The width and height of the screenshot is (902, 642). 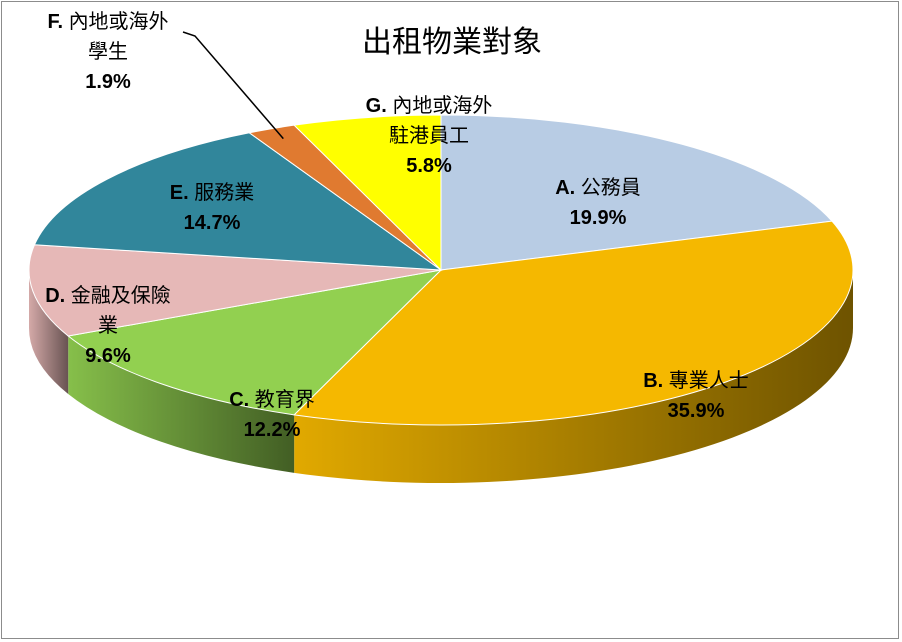 I want to click on slice-value-label-e: 14.7%, so click(x=212, y=223).